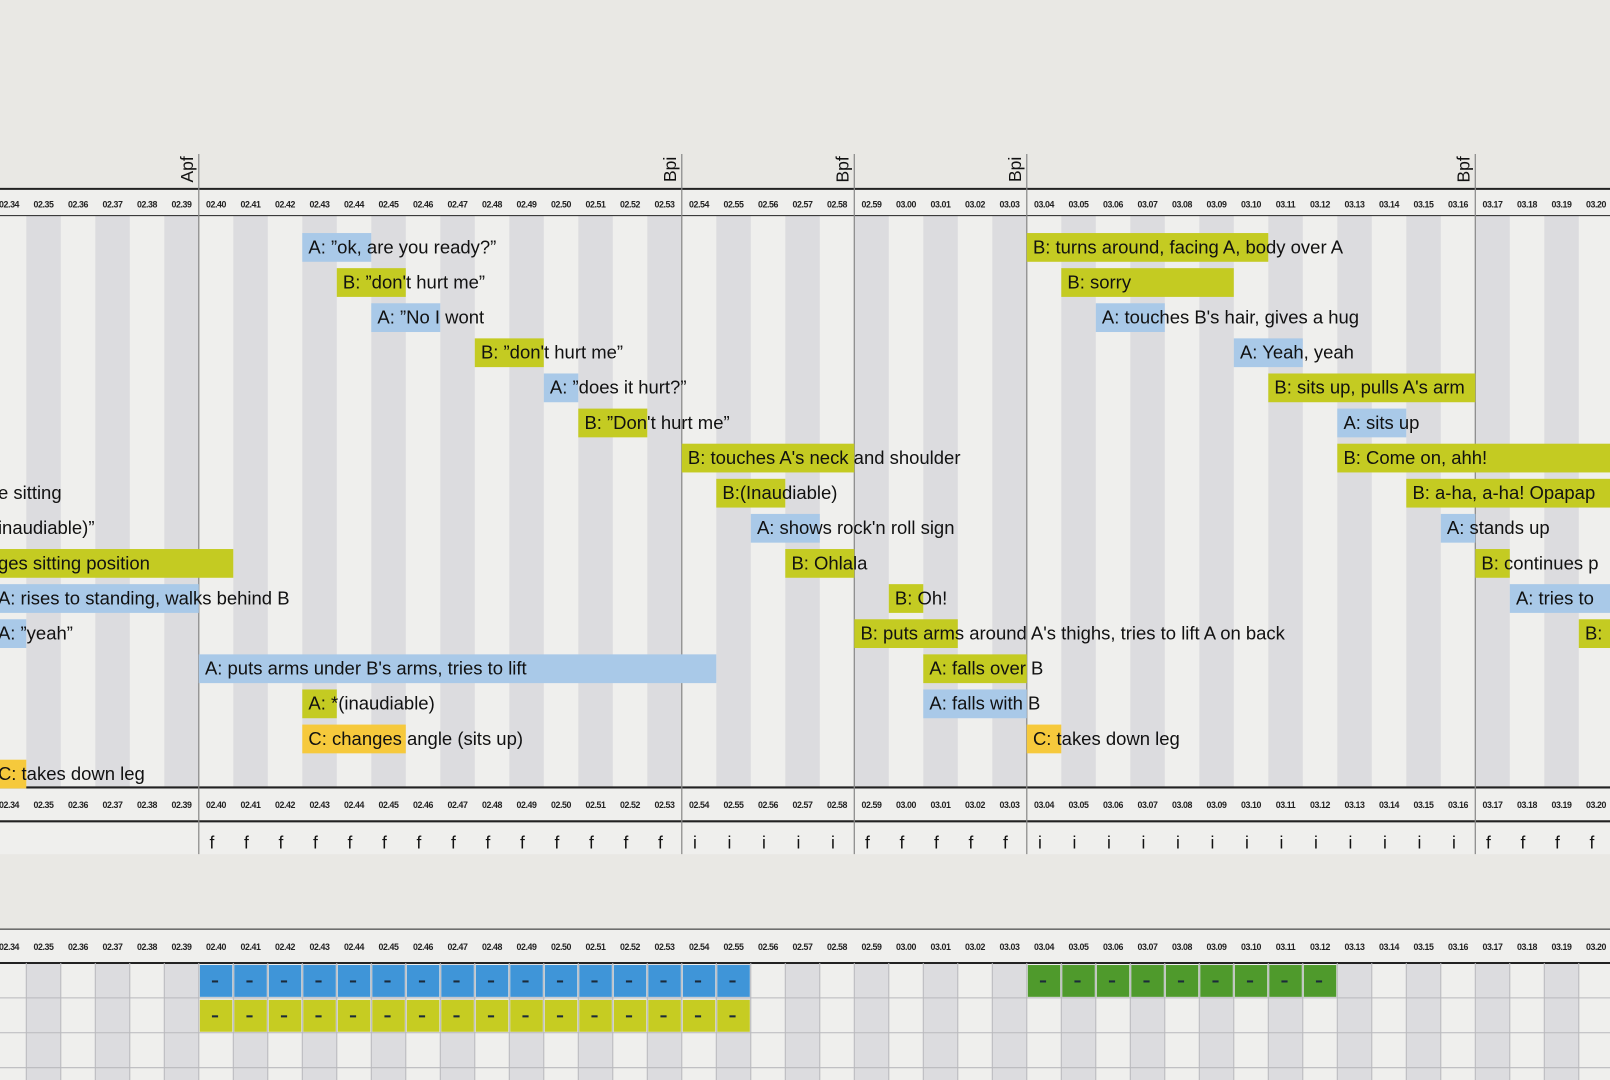  I want to click on time-label: 03.13, so click(1355, 947).